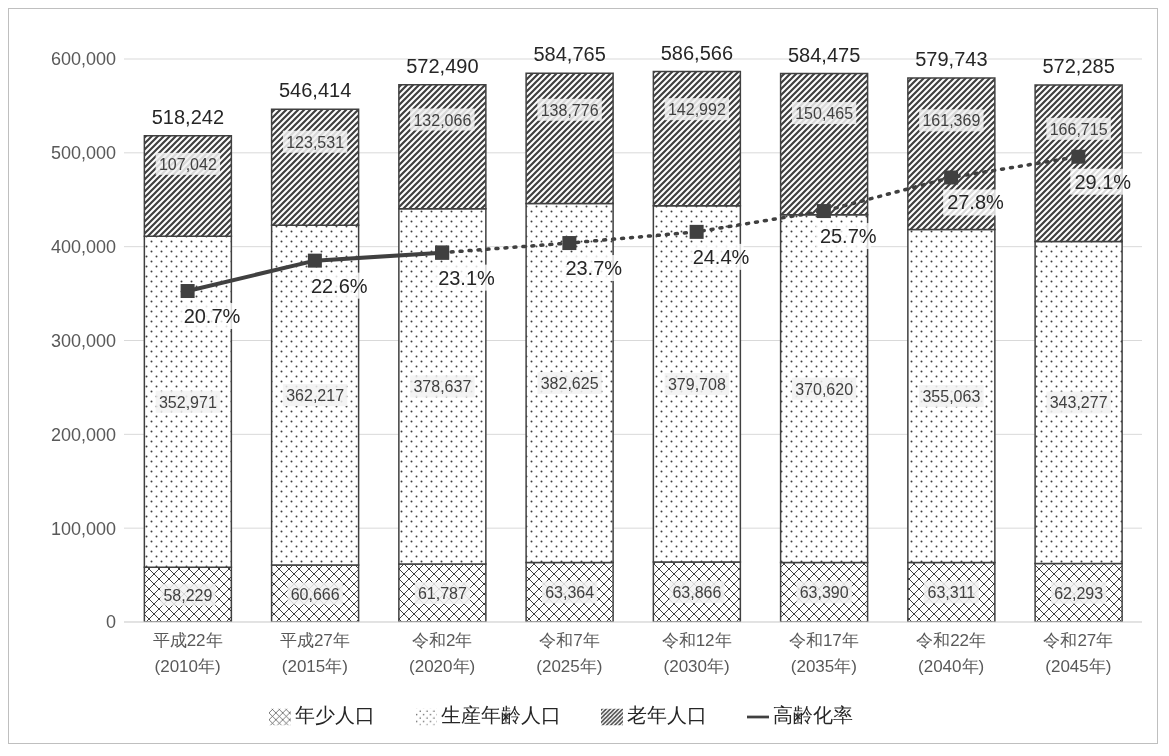 The height and width of the screenshot is (756, 1169). Describe the element at coordinates (951, 653) in the screenshot. I see `x-tick-label: 令和22年 (2040年)` at that location.